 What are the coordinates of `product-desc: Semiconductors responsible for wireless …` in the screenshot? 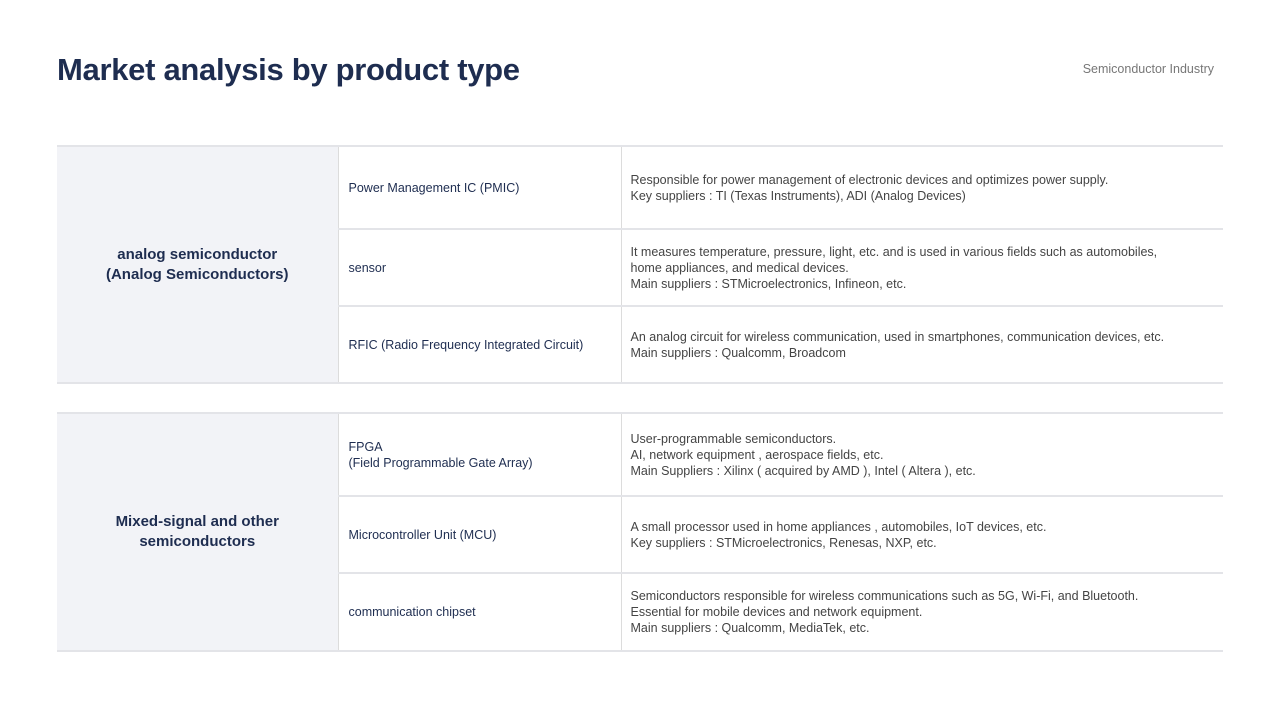 It's located at (921, 612).